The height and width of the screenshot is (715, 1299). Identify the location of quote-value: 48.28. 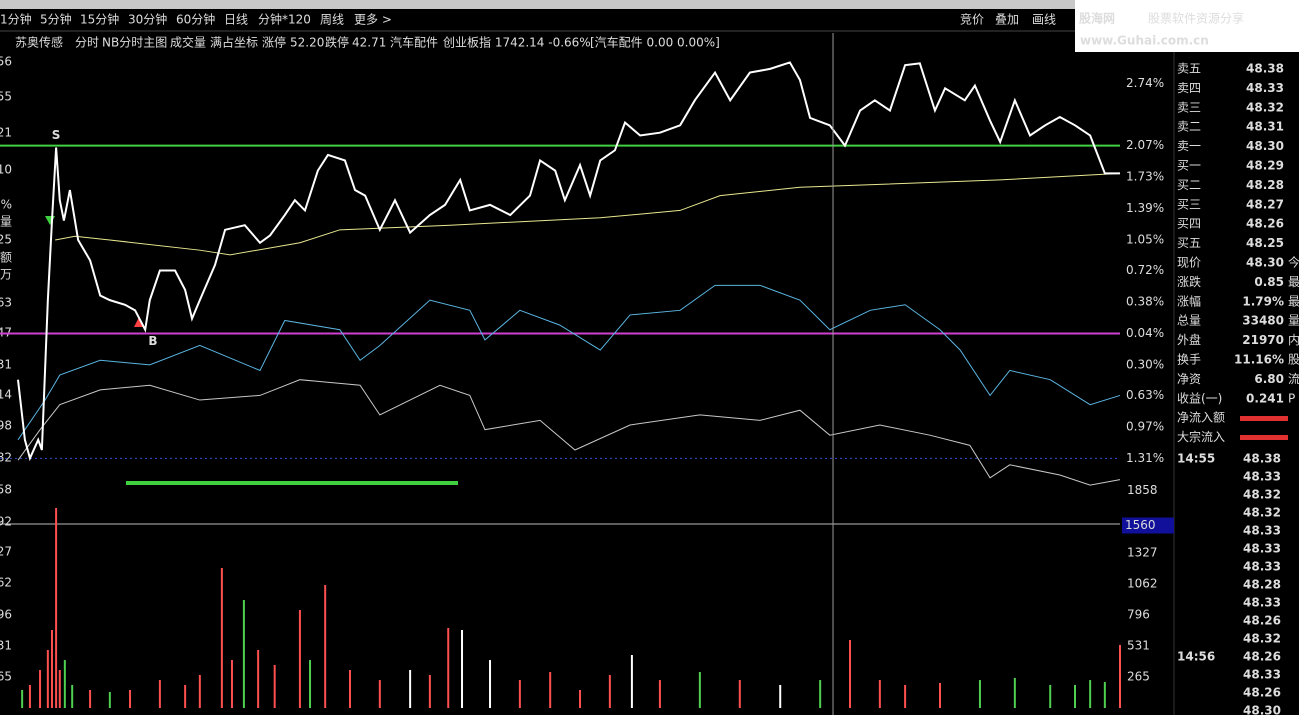
(1265, 185).